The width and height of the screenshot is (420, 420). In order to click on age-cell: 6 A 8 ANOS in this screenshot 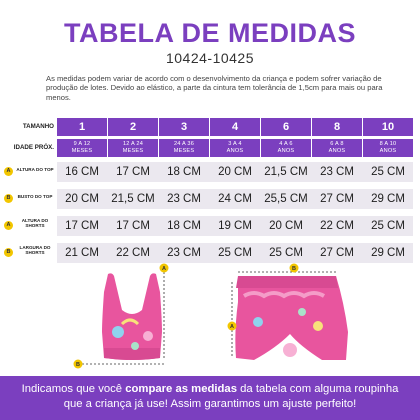, I will do `click(337, 148)`.